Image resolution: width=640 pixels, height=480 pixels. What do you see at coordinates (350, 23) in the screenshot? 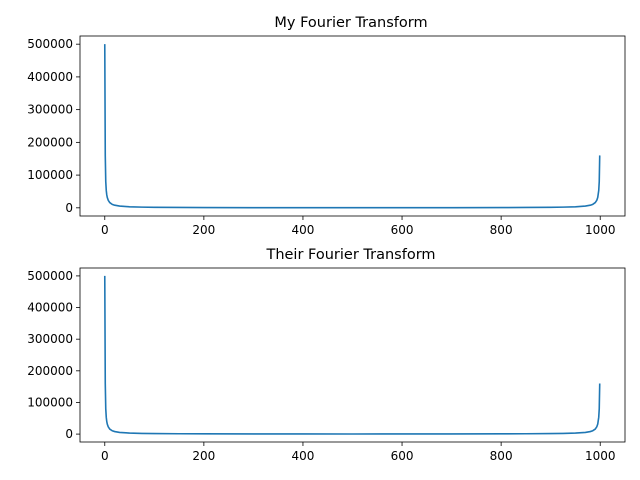
I see `chart-title: My Fourier Transform` at bounding box center [350, 23].